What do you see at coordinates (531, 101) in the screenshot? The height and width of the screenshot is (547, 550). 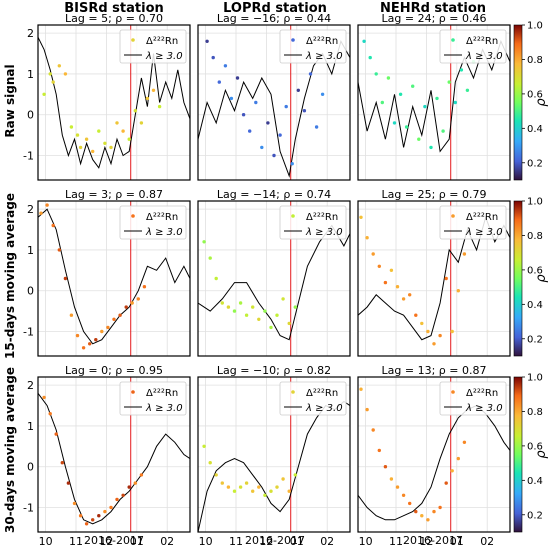 I see `colorbar-row-0: 1.0 0.8 0.6 0.4 0.2 ρ` at bounding box center [531, 101].